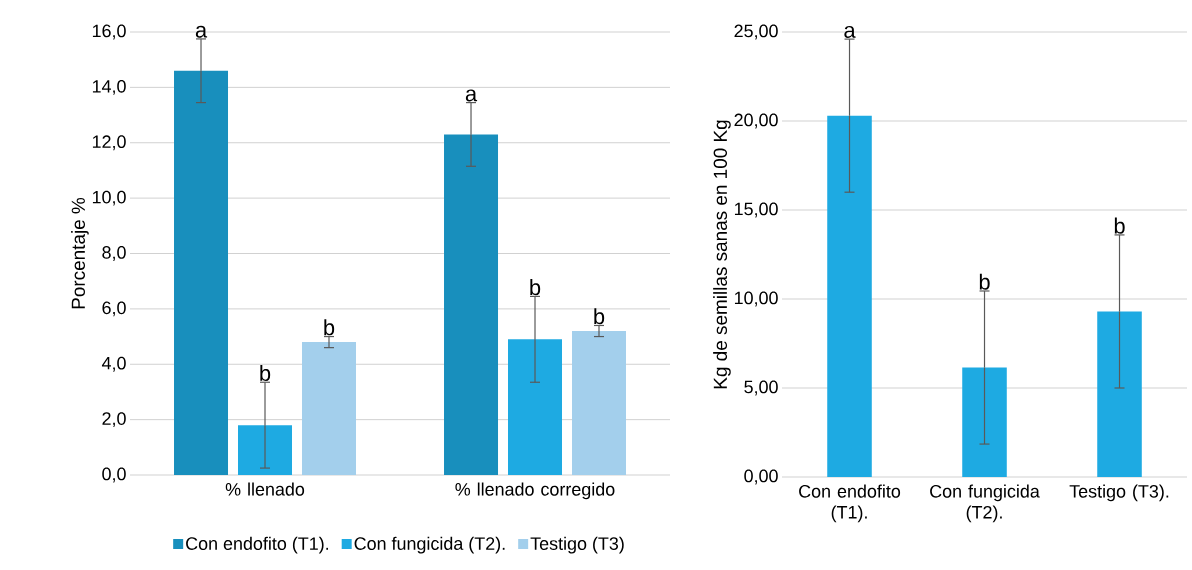 The width and height of the screenshot is (1192, 570). I want to click on x-tick-label: Testigo (T3)., so click(1119, 493).